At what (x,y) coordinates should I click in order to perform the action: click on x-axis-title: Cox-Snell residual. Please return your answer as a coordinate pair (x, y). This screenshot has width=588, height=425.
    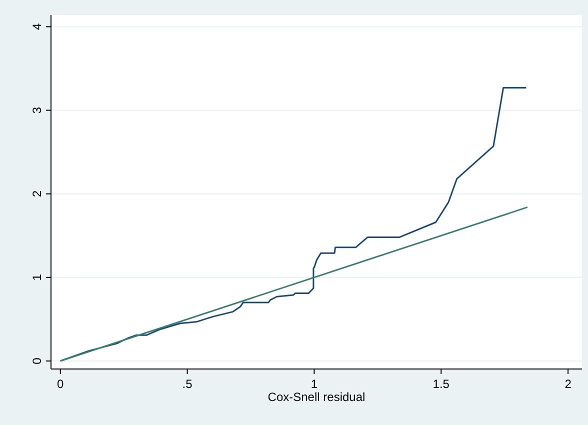
    Looking at the image, I should click on (317, 397).